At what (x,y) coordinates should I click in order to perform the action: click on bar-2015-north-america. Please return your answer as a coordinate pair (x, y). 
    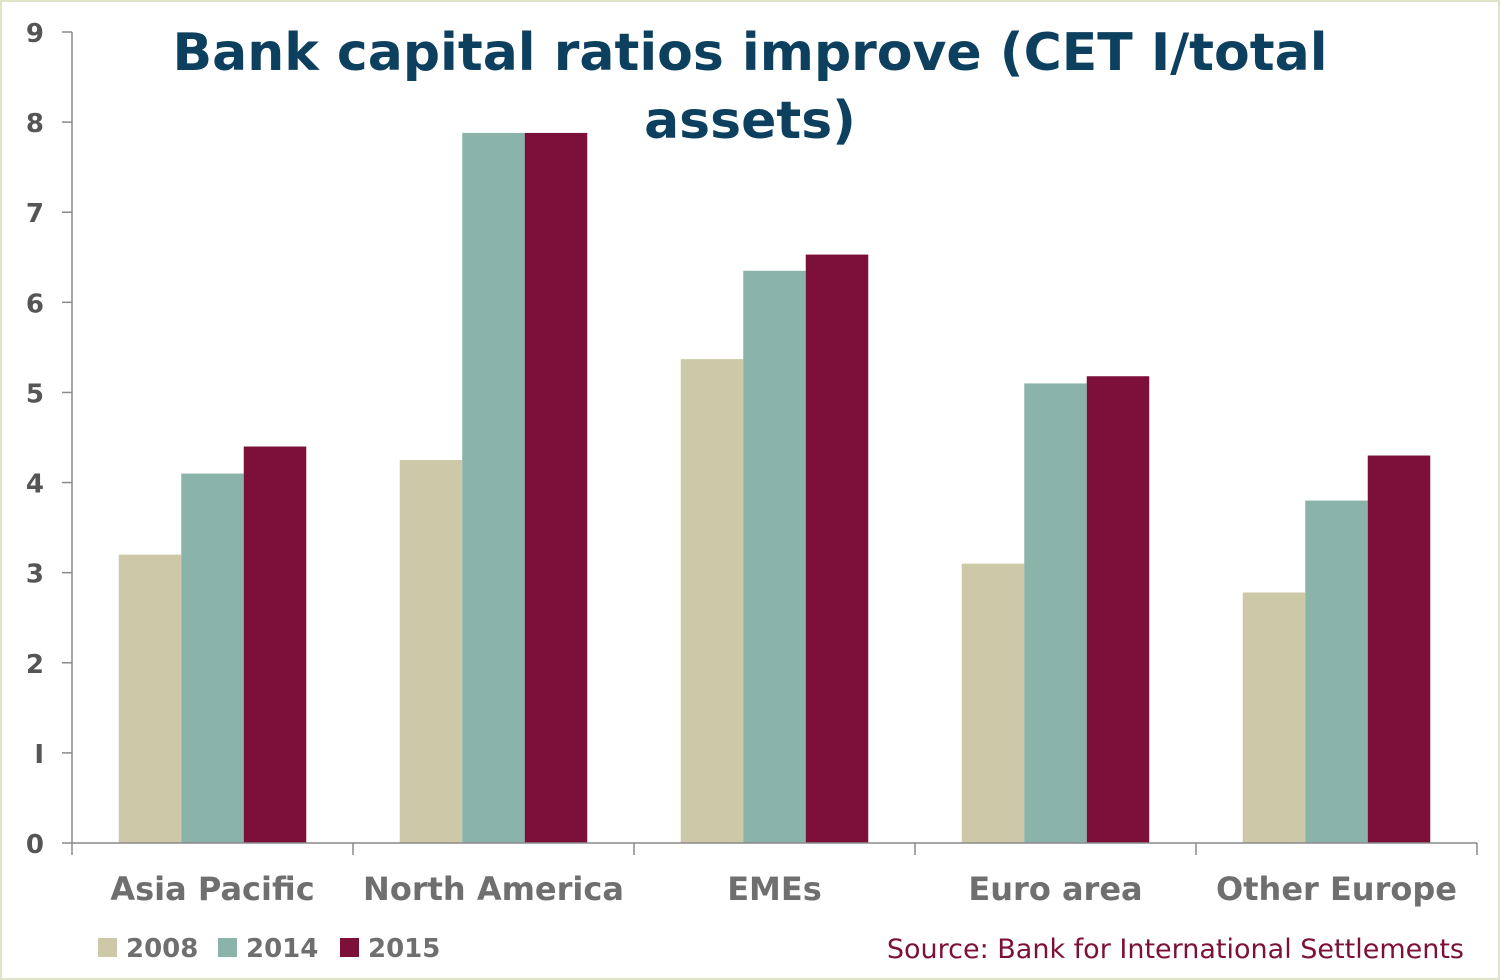
    Looking at the image, I should click on (556, 487).